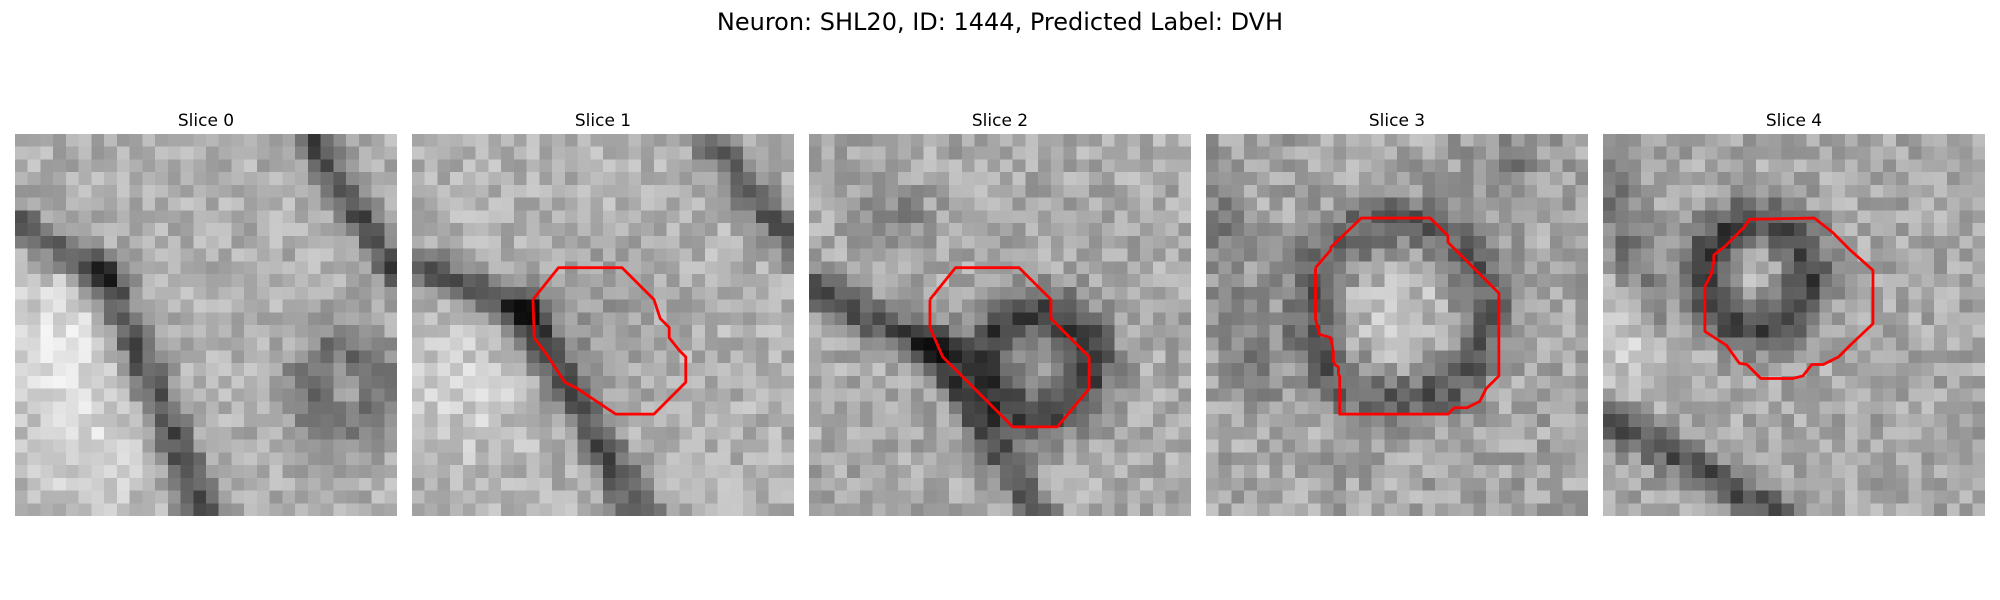  I want to click on slice-panel-4: Slice 4, so click(1794, 312).